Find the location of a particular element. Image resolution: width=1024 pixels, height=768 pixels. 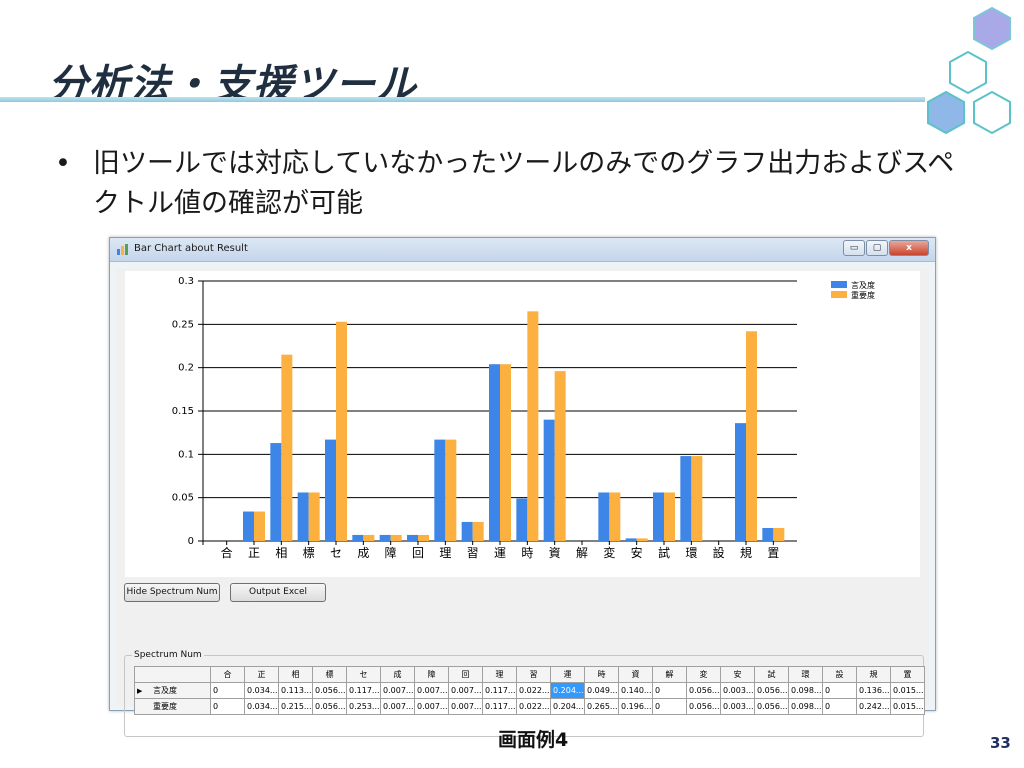

x-tick-label: 解 is located at coordinates (582, 553).